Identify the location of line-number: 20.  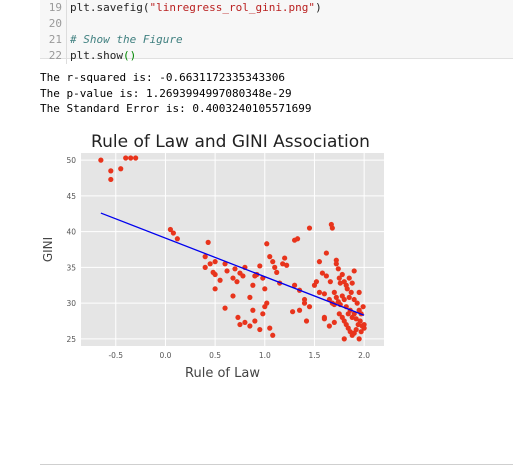
(53, 24).